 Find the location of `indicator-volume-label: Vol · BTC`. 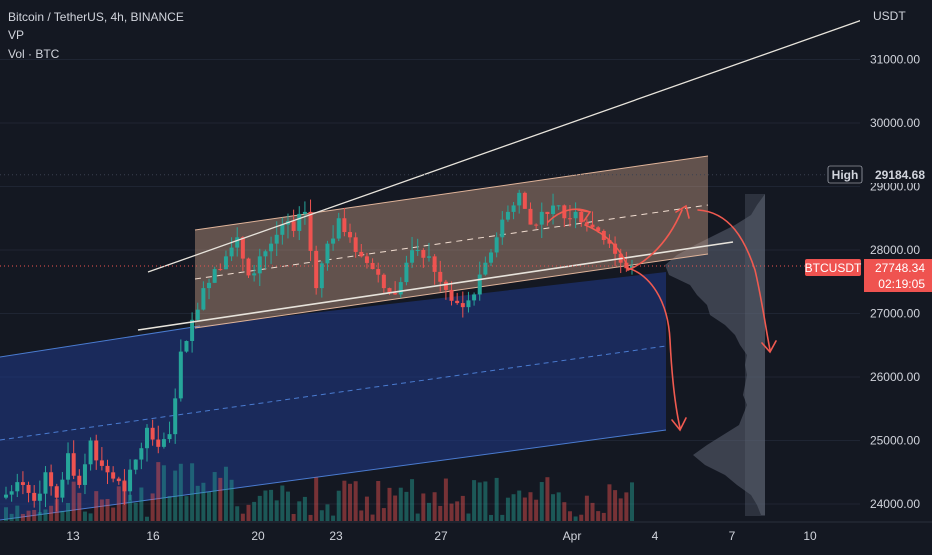

indicator-volume-label: Vol · BTC is located at coordinates (34, 54).